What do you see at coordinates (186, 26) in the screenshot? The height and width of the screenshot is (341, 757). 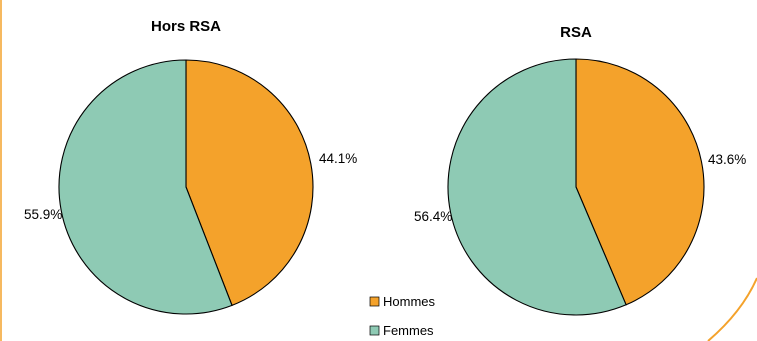 I see `chart-title-hors-rsa: Hors RSA` at bounding box center [186, 26].